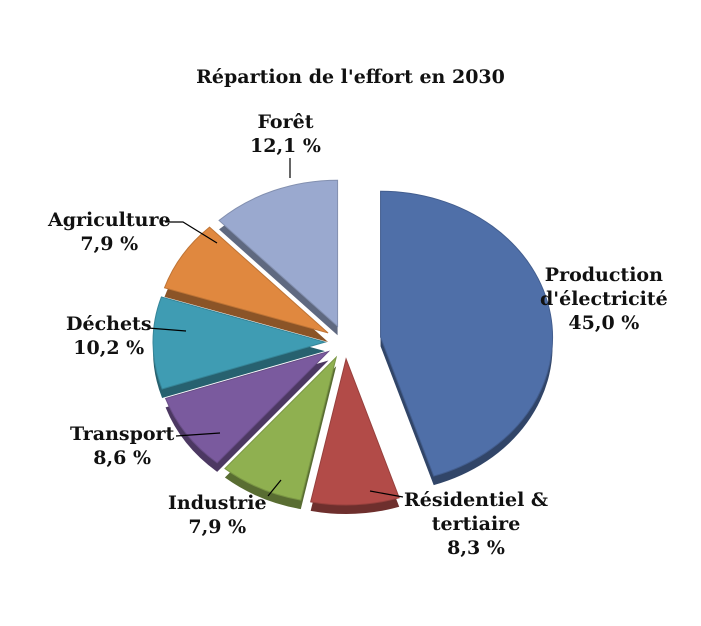 The image size is (701, 626). Describe the element at coordinates (604, 299) in the screenshot. I see `slice-label-production: Production d'électricité 45,0 %` at that location.